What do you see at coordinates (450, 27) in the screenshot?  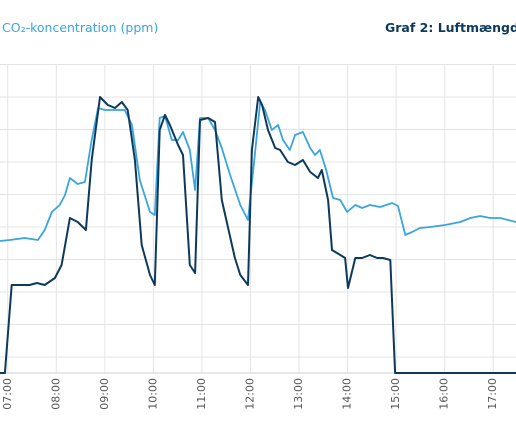 I see `chart-subtitle: Graf 2: Luftmængde (` at bounding box center [450, 27].